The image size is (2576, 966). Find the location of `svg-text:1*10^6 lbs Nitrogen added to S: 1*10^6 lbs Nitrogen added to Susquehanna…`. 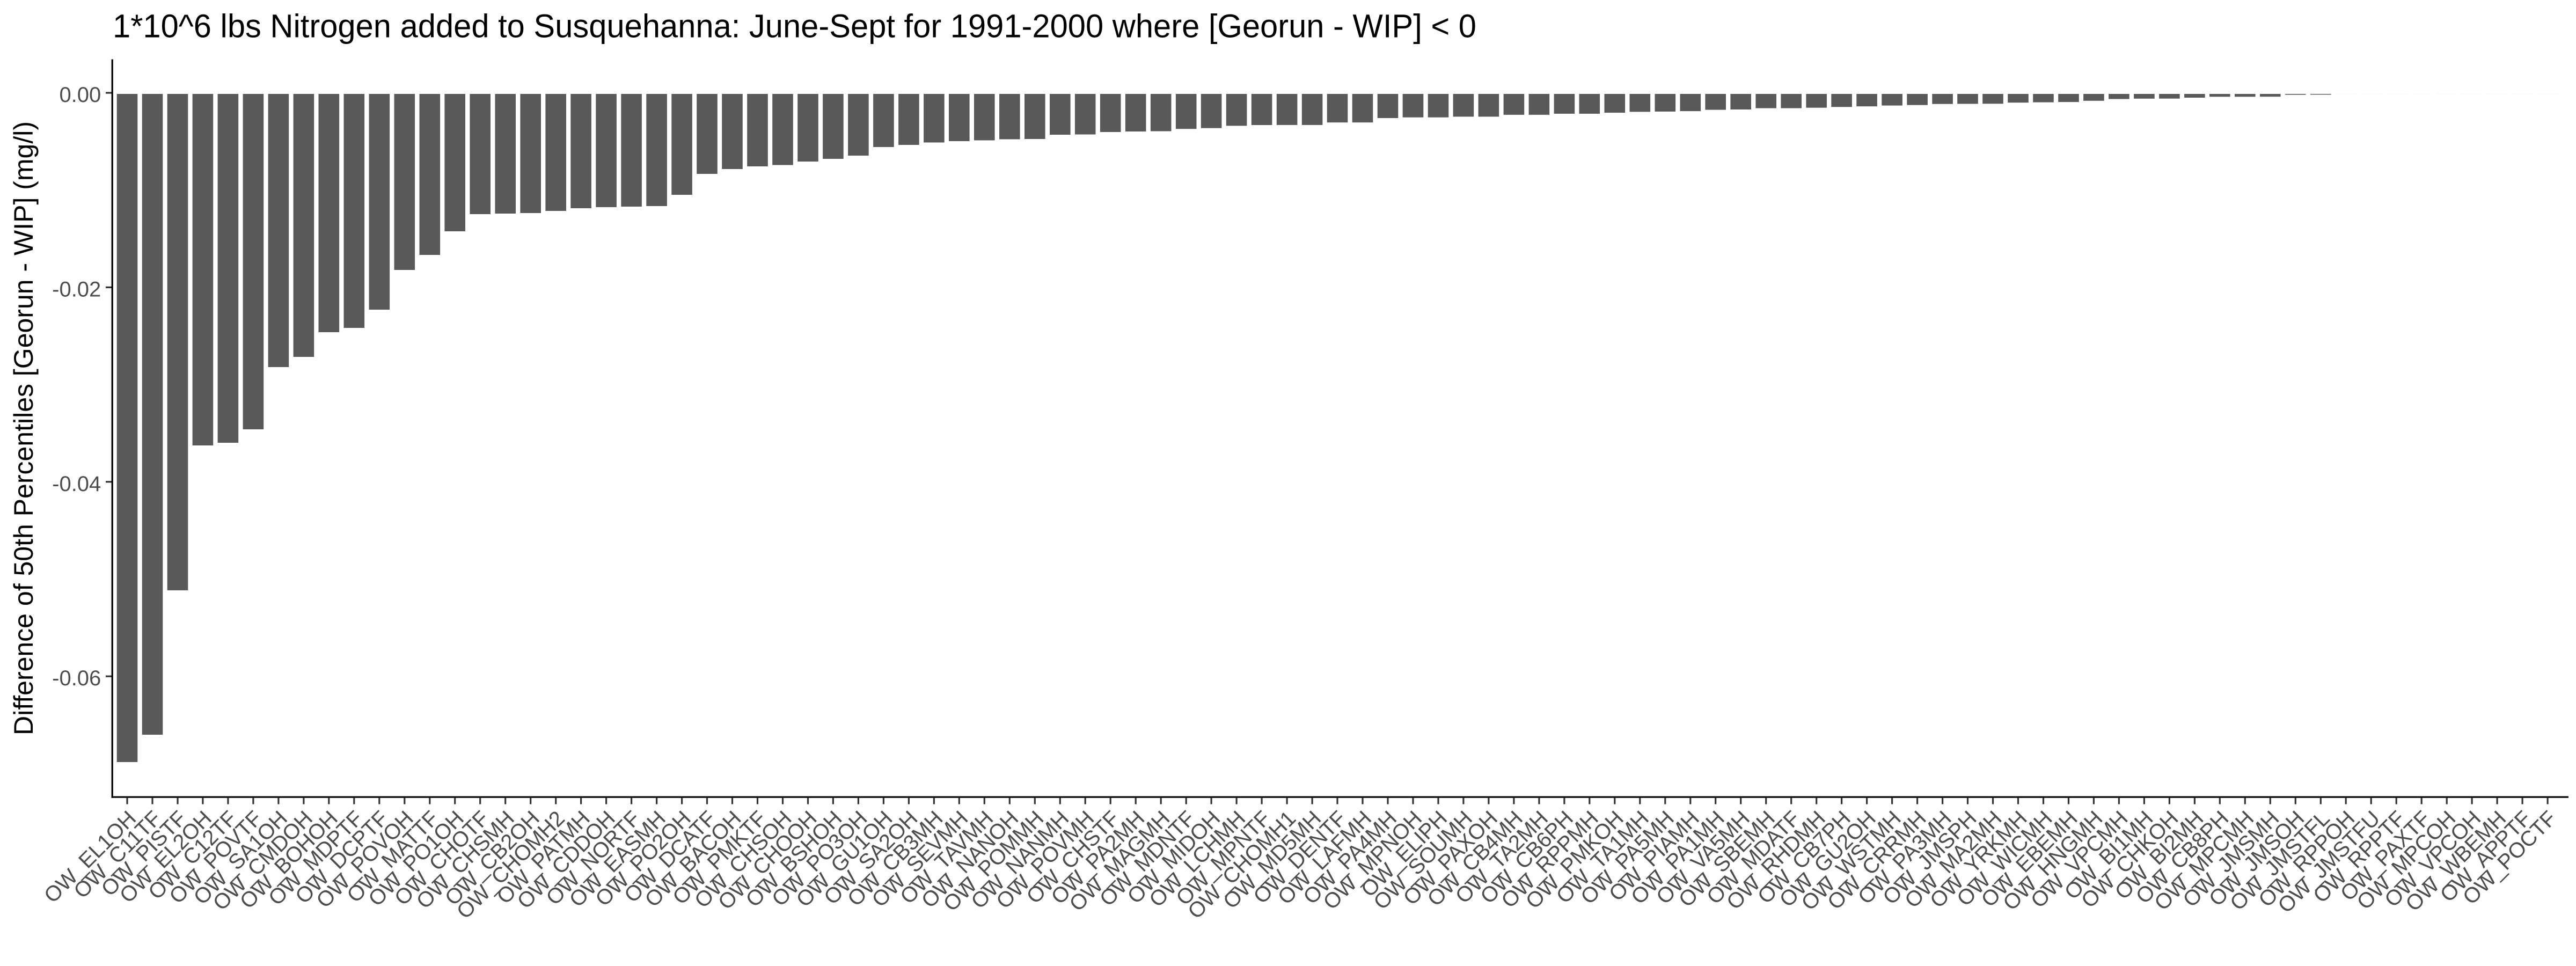

svg-text:1*10^6 lbs Nitrogen added to S: 1*10^6 lbs Nitrogen added to Susquehanna… is located at coordinates (794, 26).